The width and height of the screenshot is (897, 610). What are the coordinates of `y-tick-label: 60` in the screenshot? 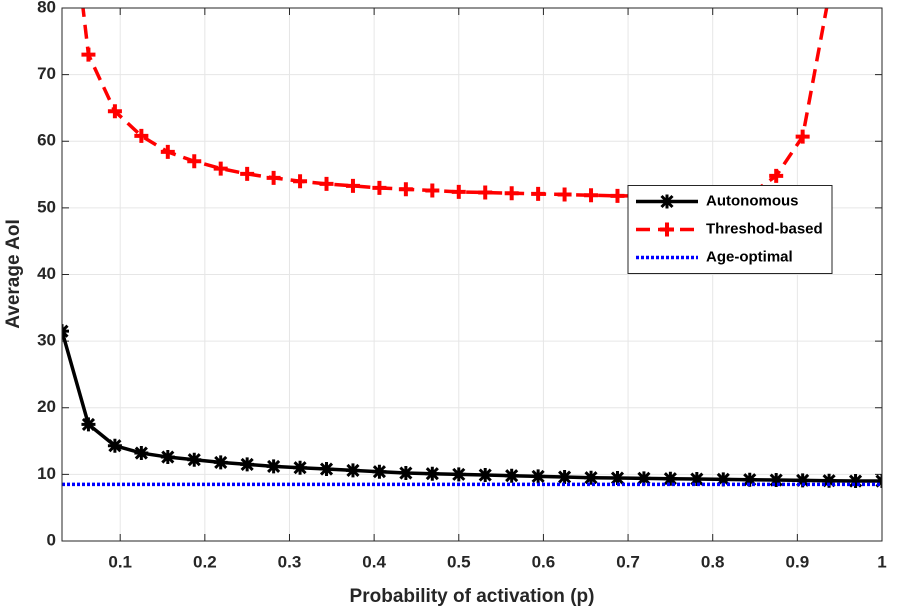 It's located at (46, 140).